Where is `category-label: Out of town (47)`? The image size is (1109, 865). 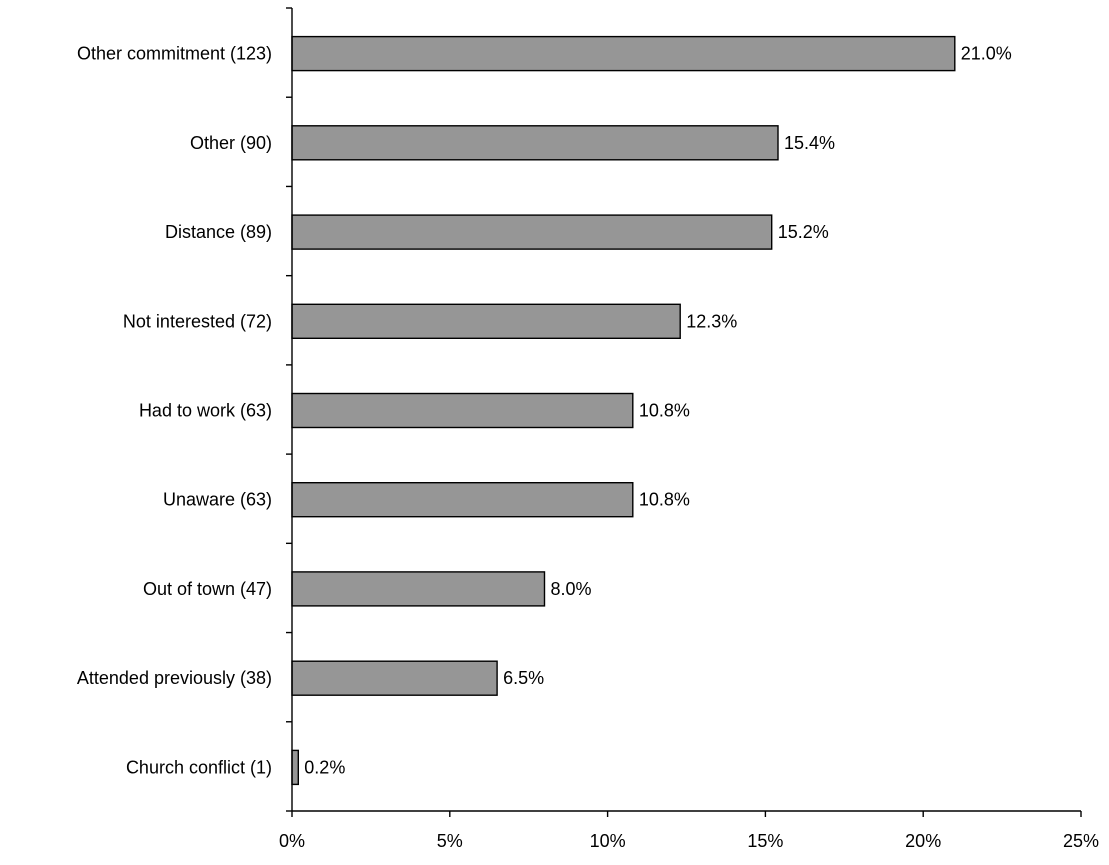 category-label: Out of town (47) is located at coordinates (207, 589).